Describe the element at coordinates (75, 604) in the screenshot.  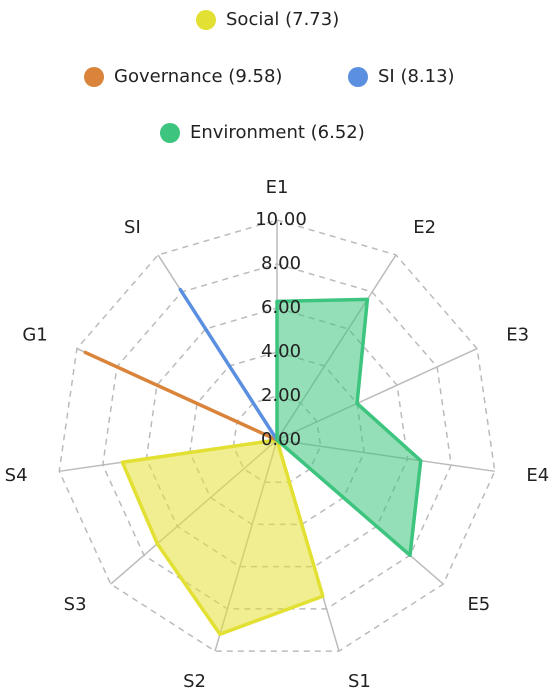
I see `axis-label: S3` at that location.